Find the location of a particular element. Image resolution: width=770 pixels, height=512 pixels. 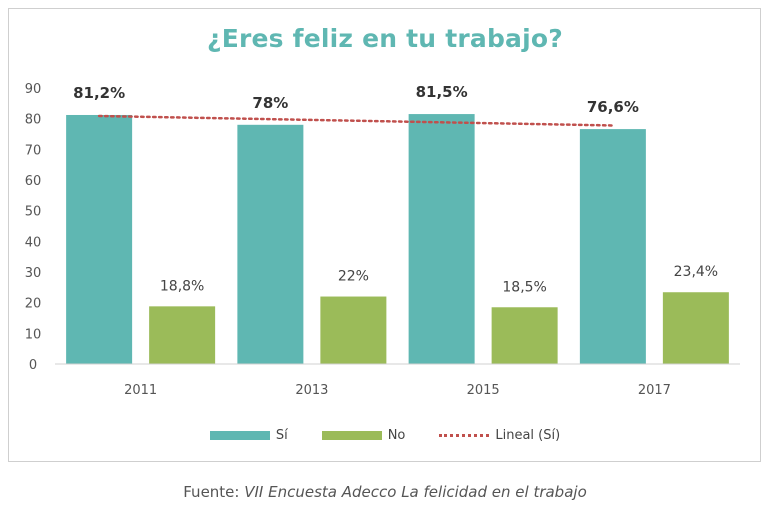

y-tick-label: 80 is located at coordinates (33, 120).